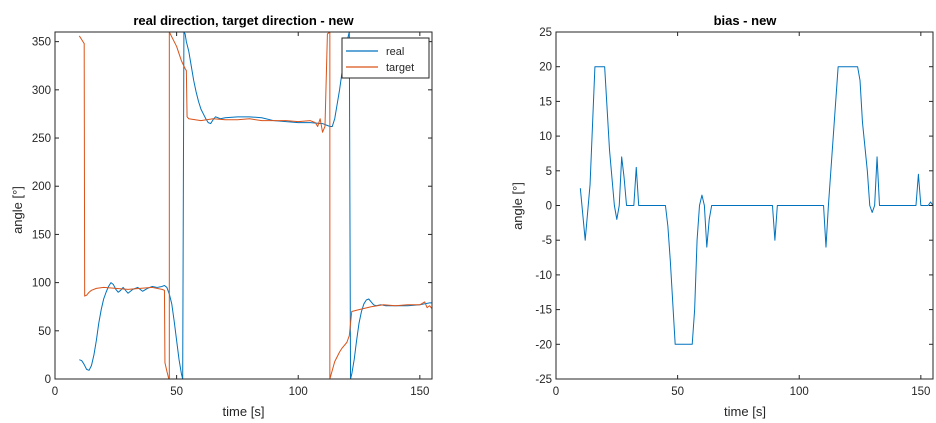  What do you see at coordinates (547, 241) in the screenshot?
I see `y-tick-label: -5` at bounding box center [547, 241].